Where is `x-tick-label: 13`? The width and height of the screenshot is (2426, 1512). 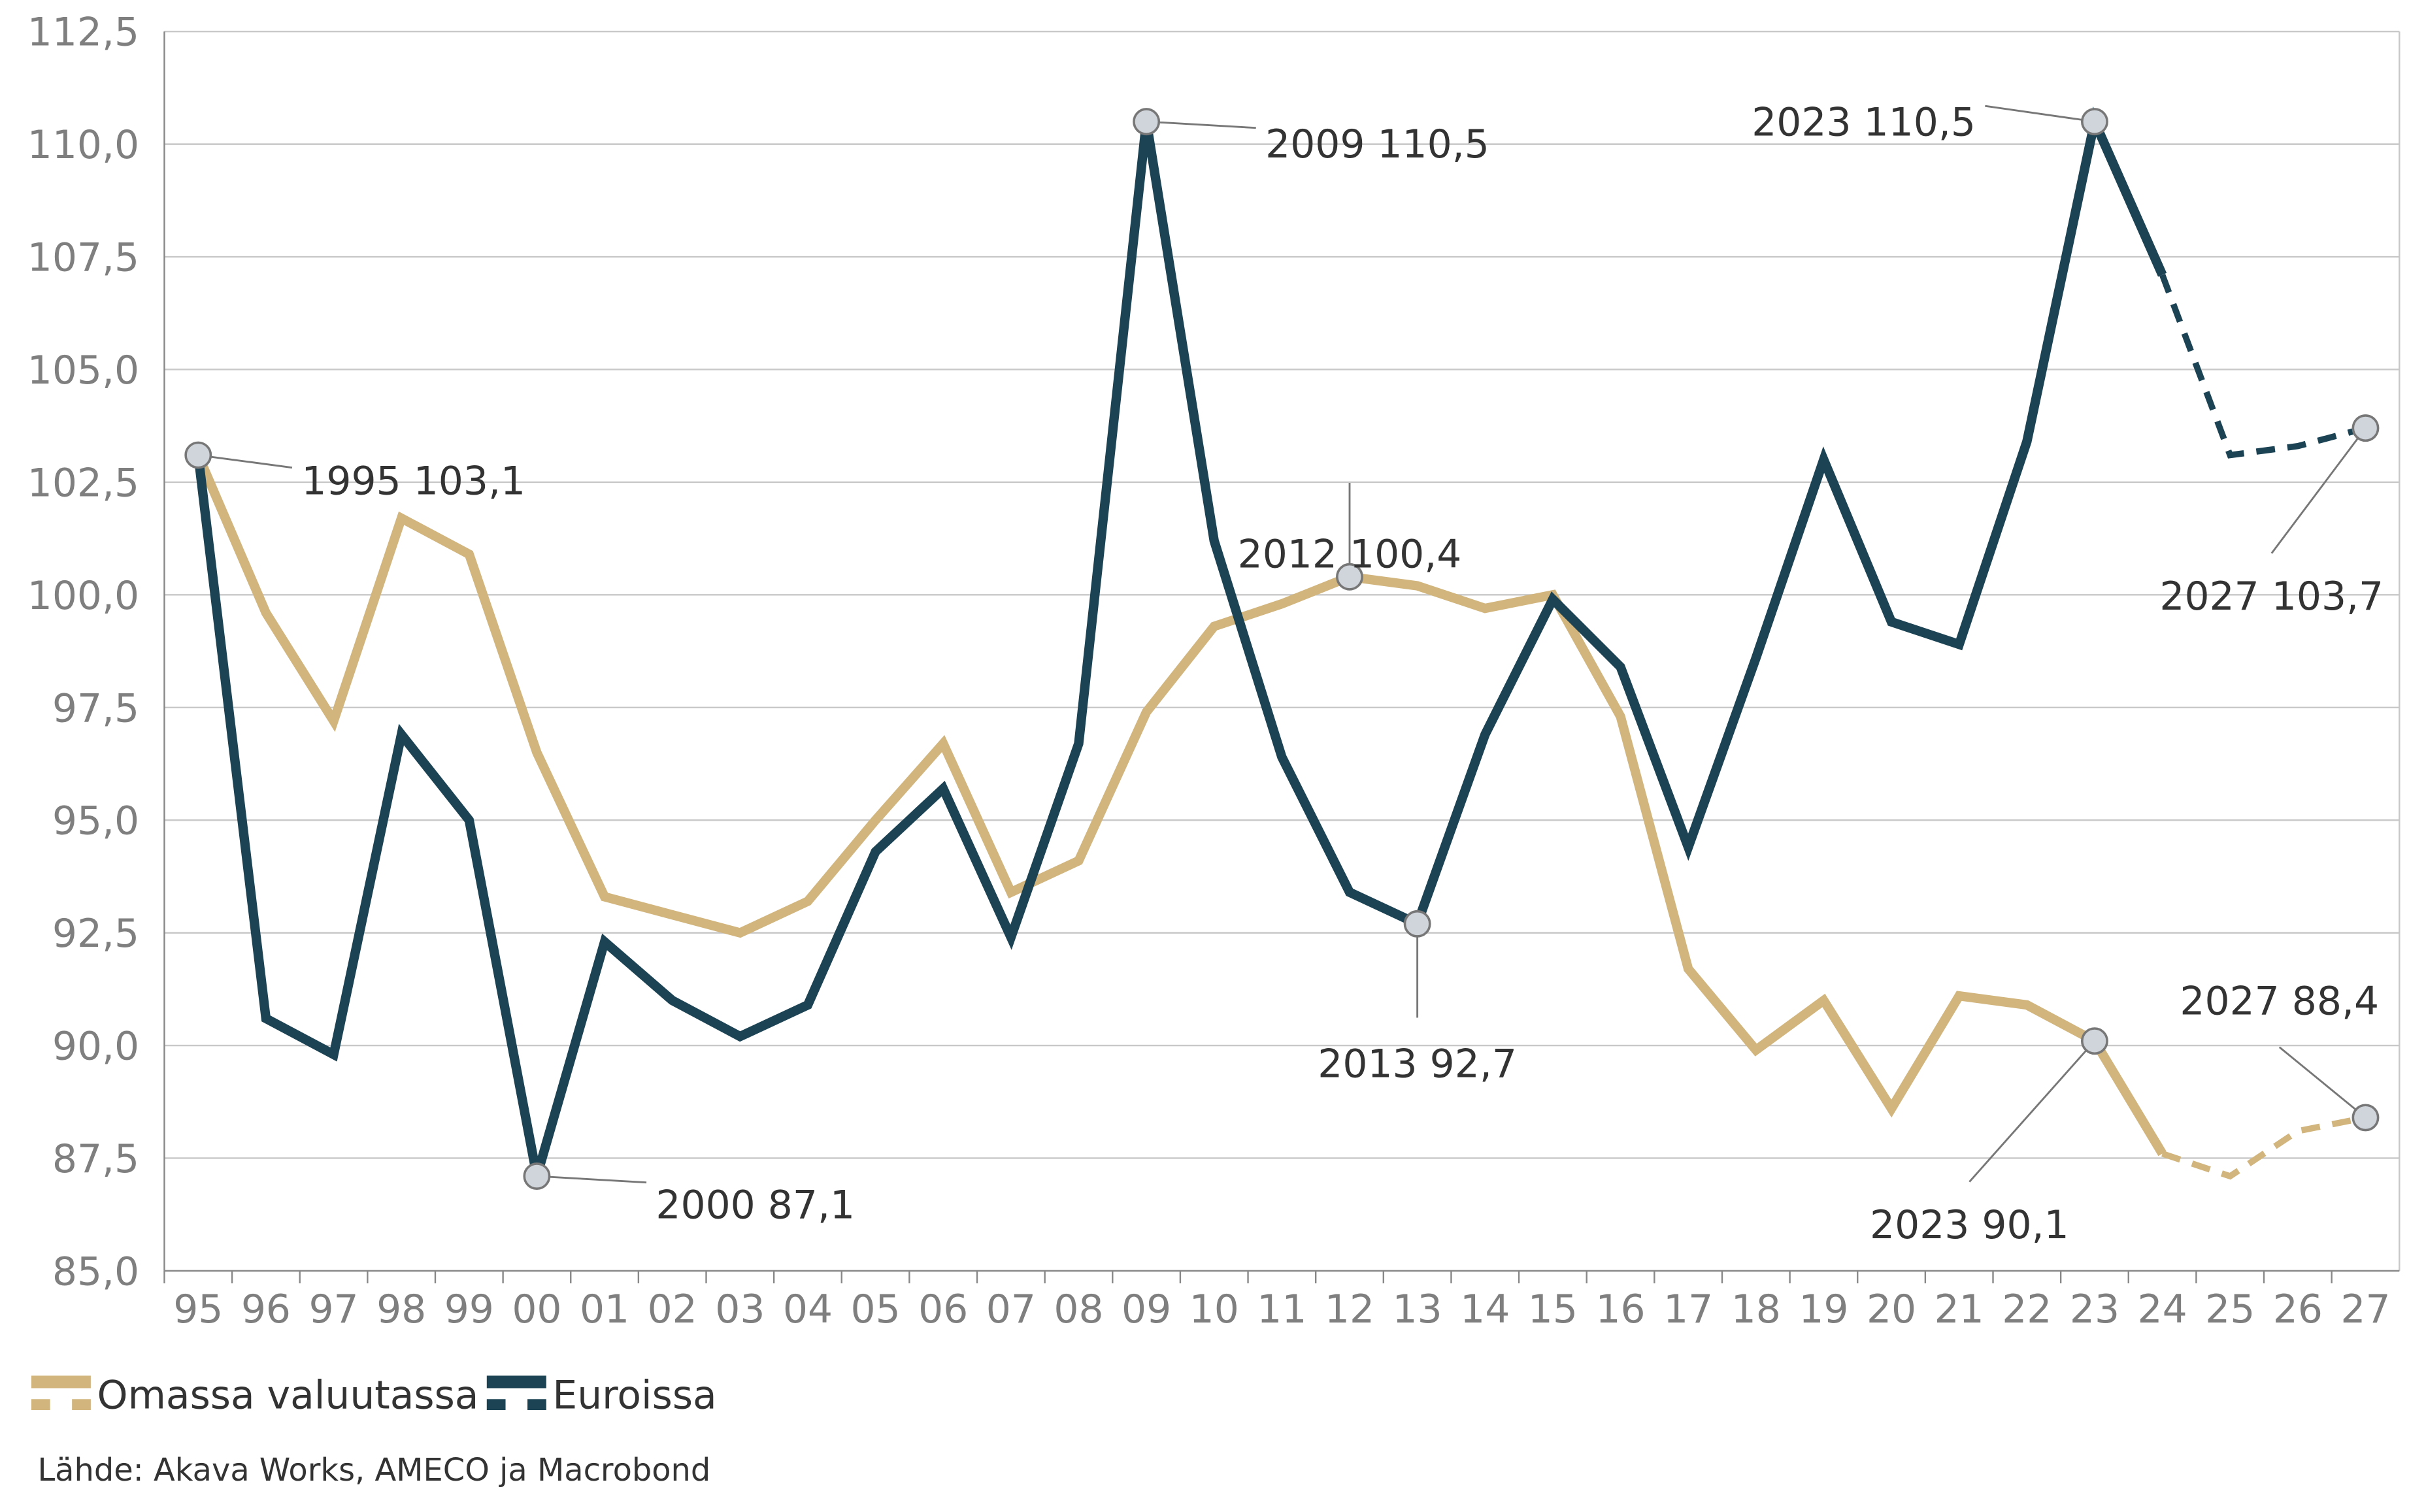
x-tick-label: 13 is located at coordinates (1418, 1309).